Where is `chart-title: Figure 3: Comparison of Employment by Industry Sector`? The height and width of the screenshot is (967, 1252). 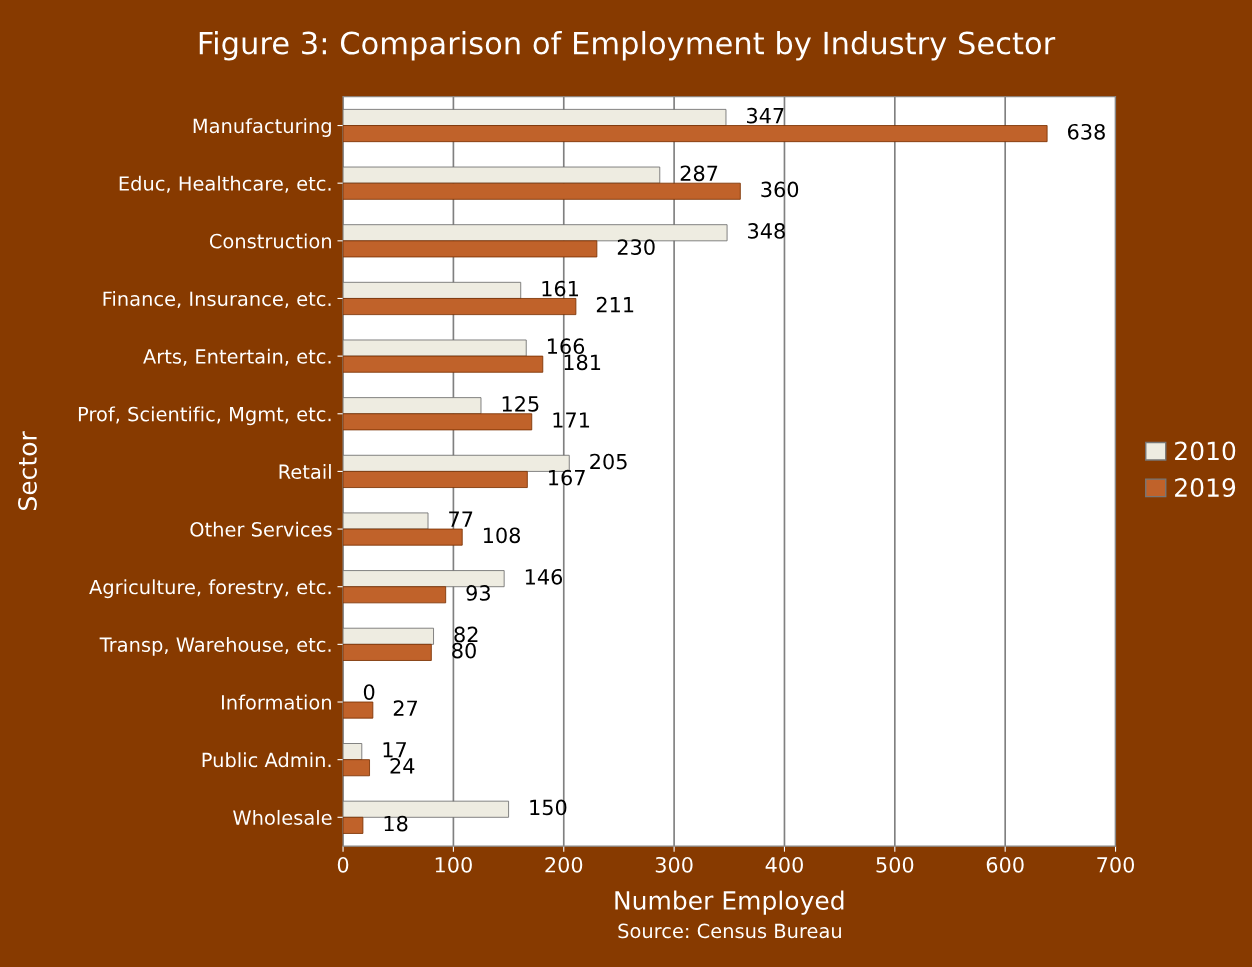 chart-title: Figure 3: Comparison of Employment by Industry Sector is located at coordinates (627, 45).